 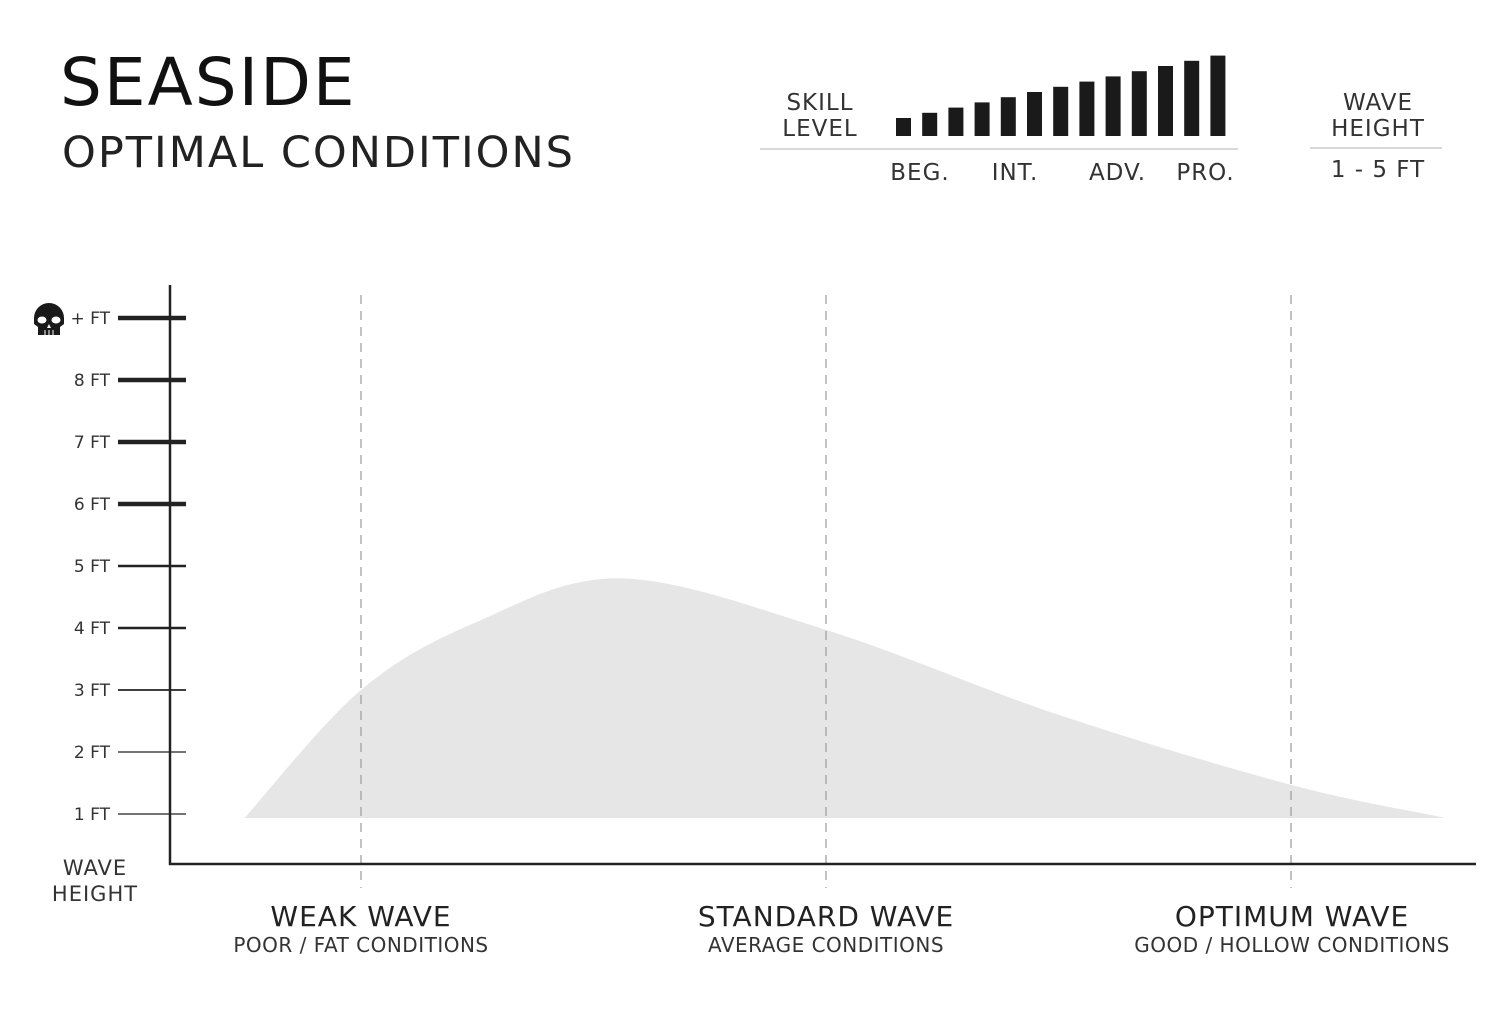 I want to click on y-tick-label: 2 FT, so click(x=92, y=753).